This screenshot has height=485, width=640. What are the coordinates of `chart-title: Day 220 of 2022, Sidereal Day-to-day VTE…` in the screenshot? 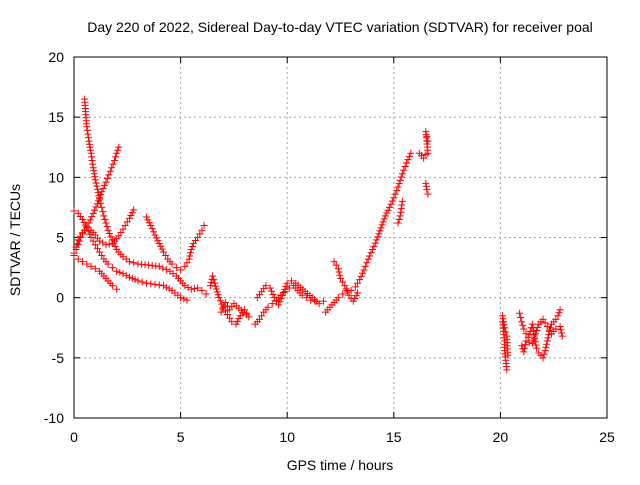 It's located at (340, 27).